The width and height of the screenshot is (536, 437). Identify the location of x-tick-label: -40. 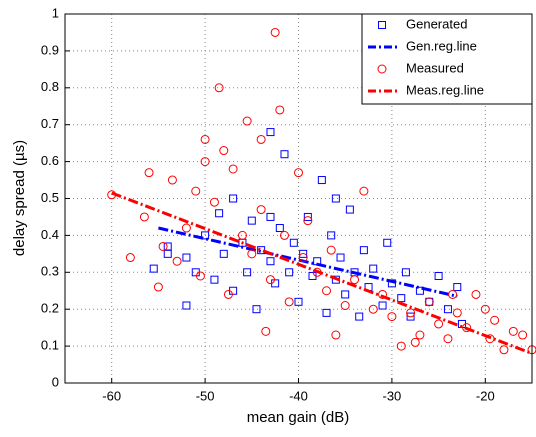
(298, 395).